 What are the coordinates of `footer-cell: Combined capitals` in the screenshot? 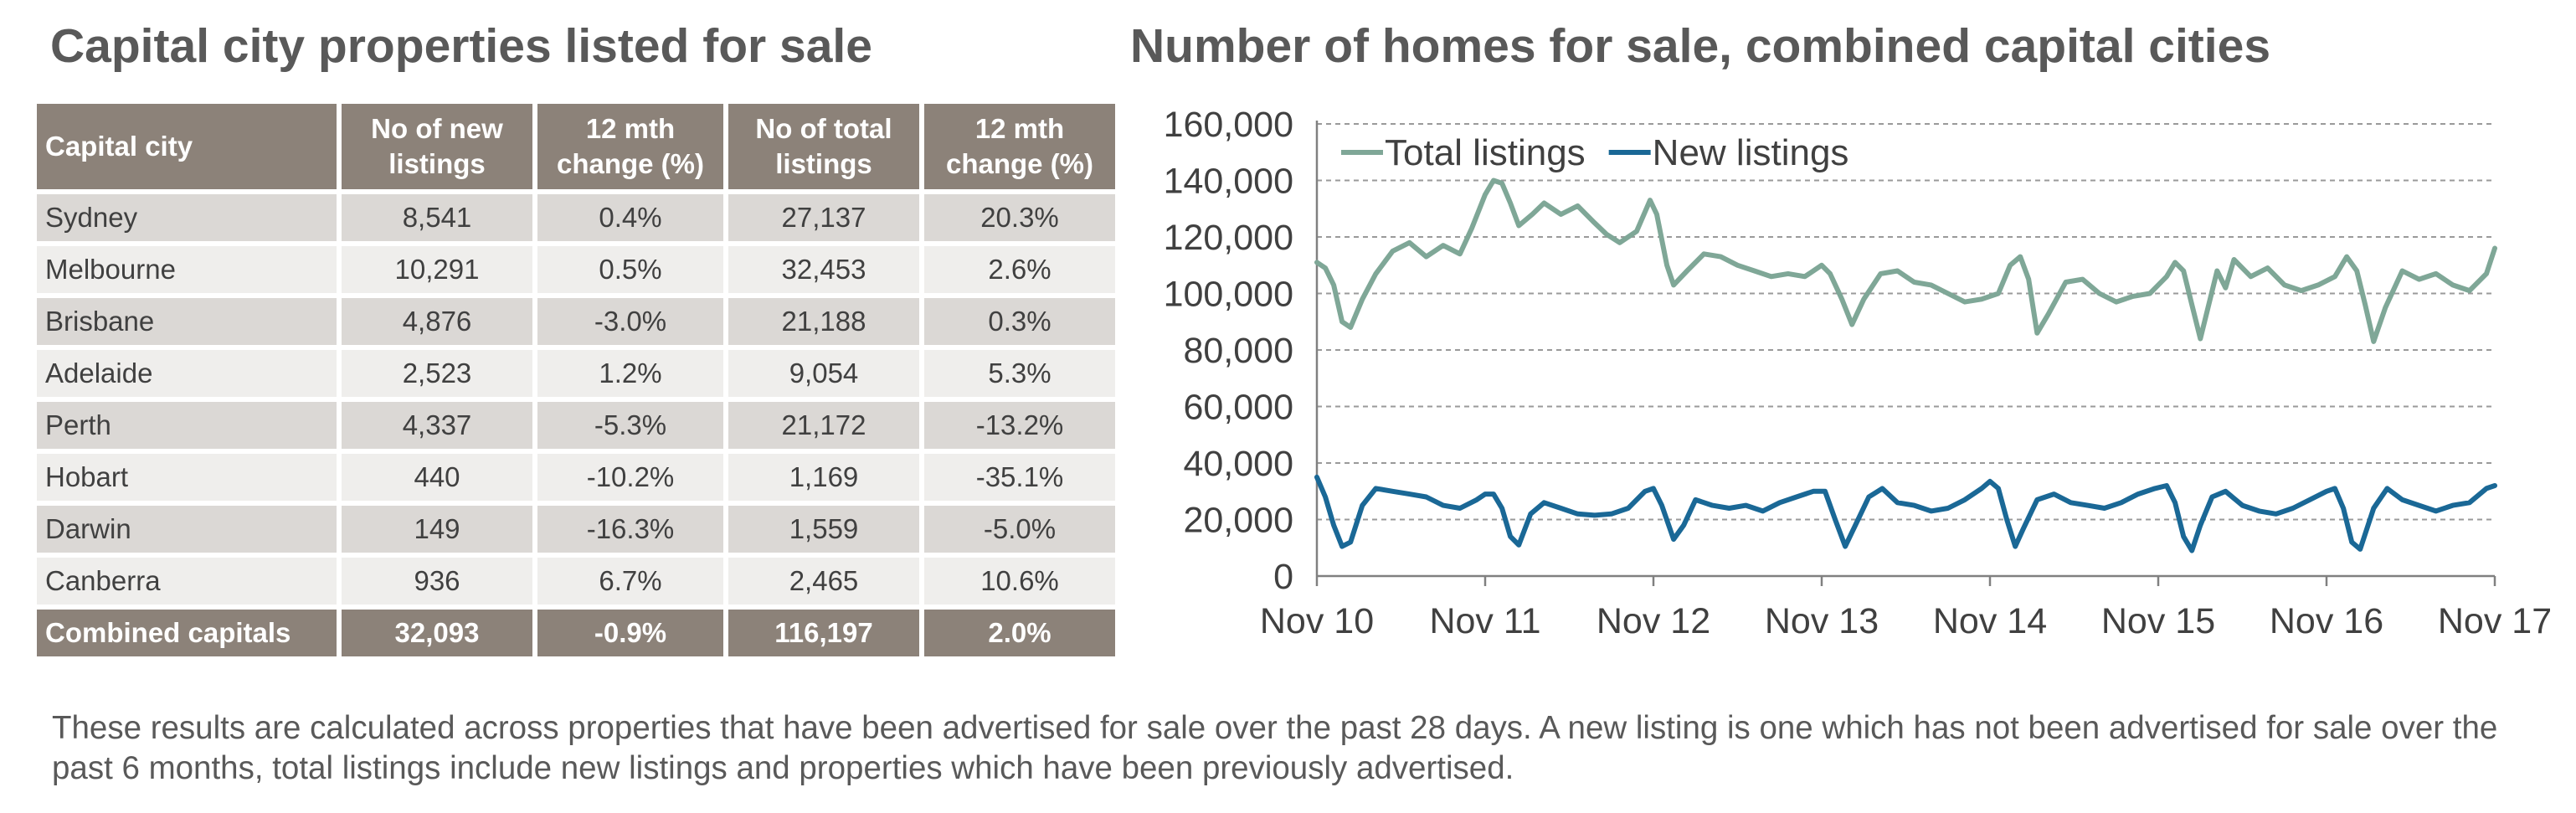 It's located at (187, 633).